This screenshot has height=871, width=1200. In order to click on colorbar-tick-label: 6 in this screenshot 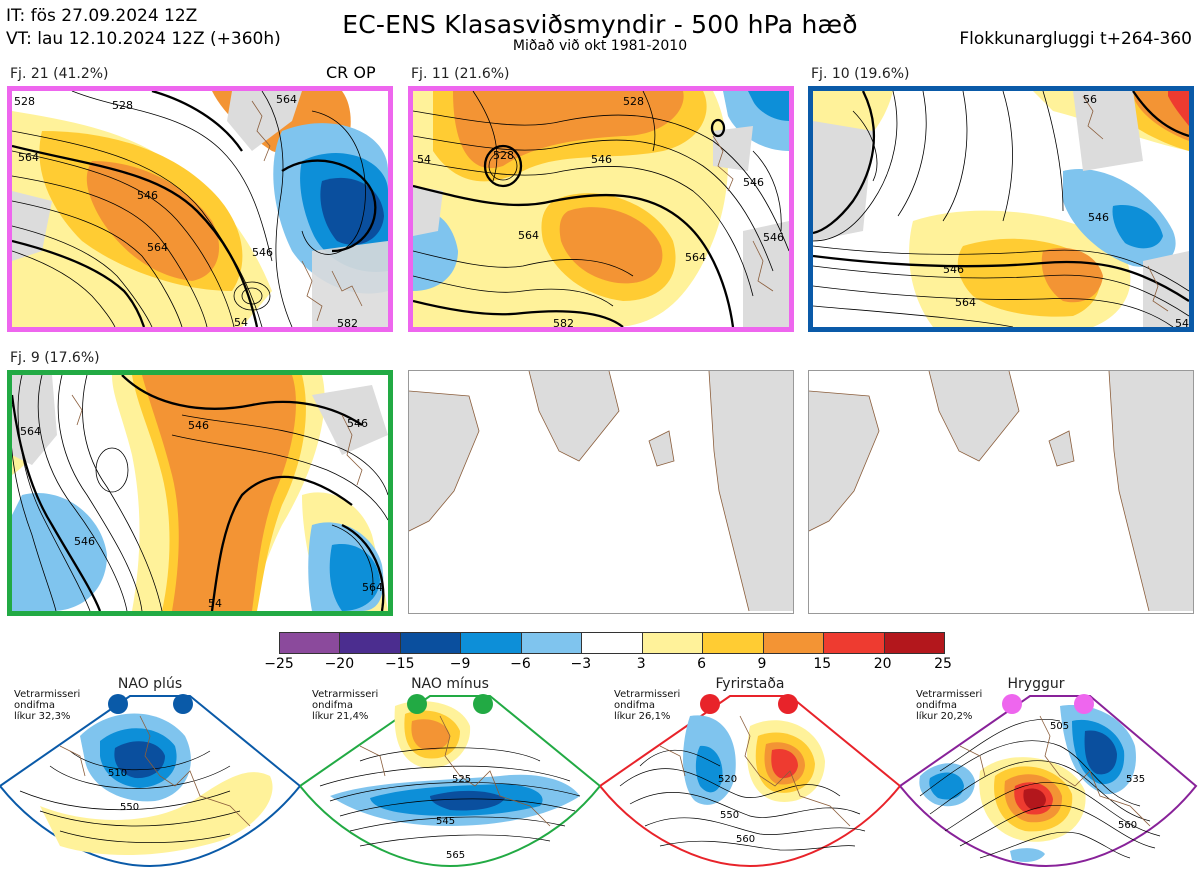, I will do `click(701, 664)`.